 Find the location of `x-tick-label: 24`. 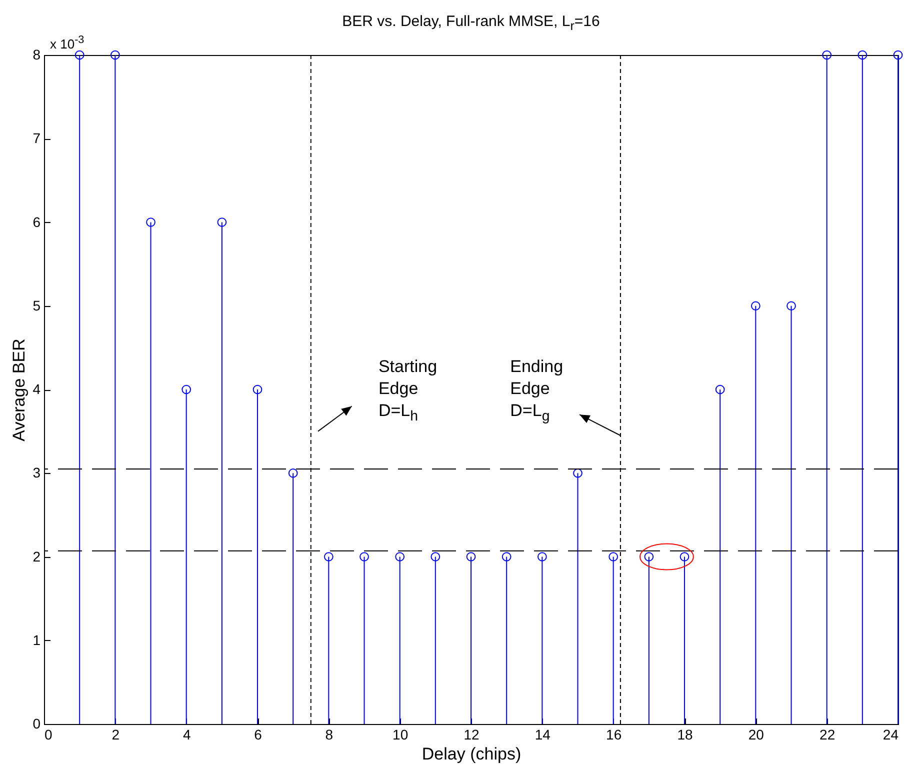

x-tick-label: 24 is located at coordinates (890, 734).